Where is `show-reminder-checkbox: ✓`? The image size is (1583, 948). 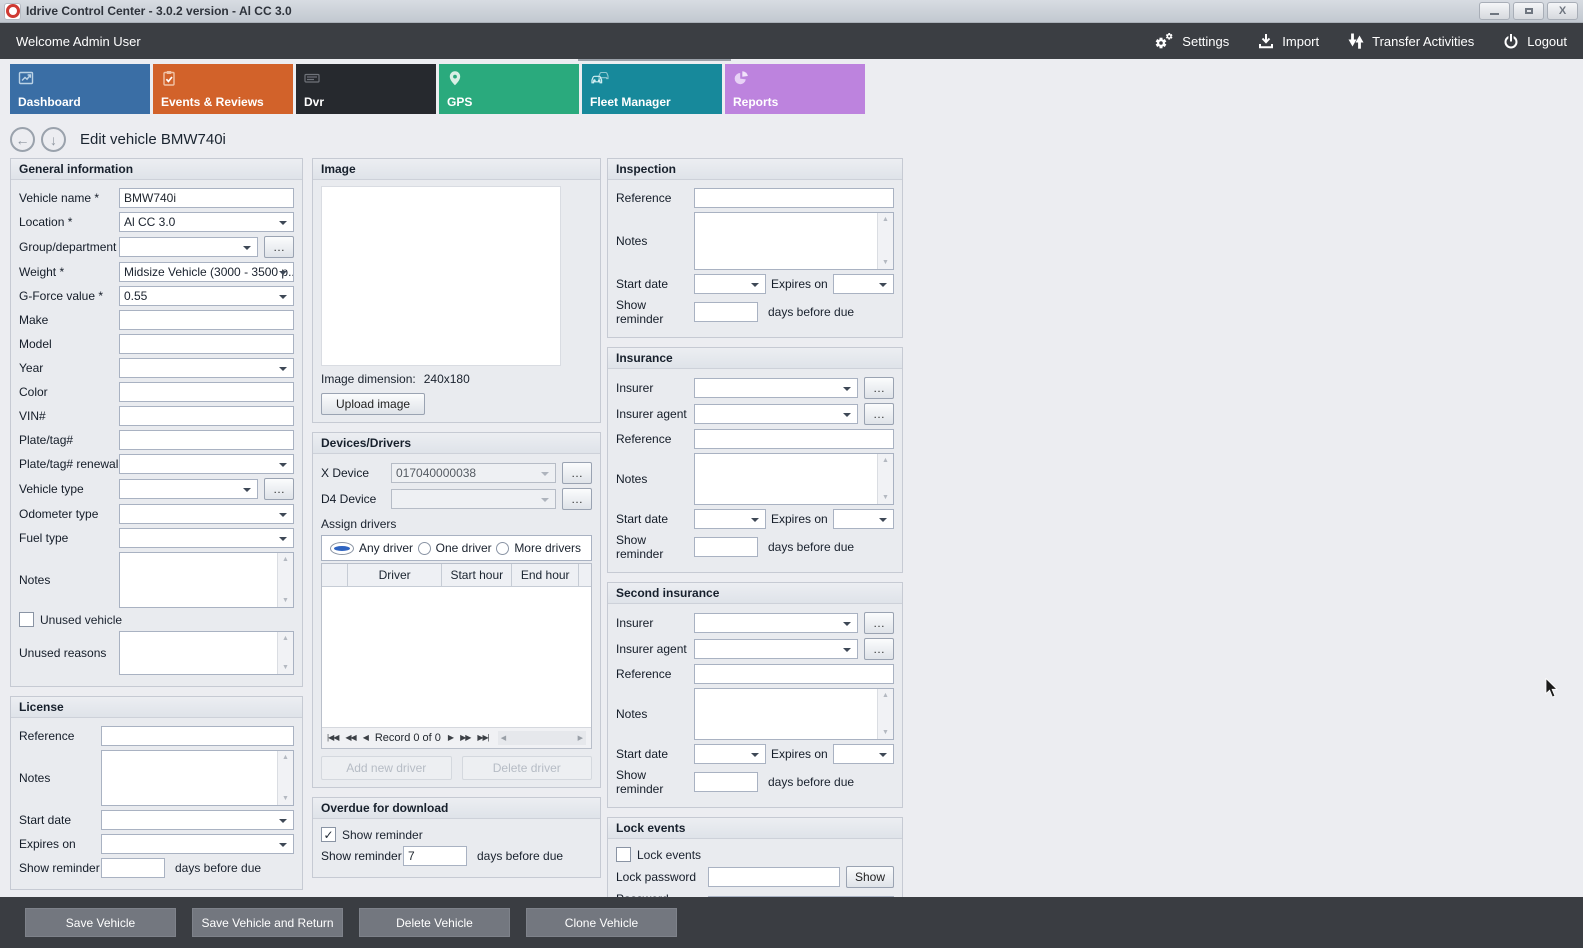 show-reminder-checkbox: ✓ is located at coordinates (328, 834).